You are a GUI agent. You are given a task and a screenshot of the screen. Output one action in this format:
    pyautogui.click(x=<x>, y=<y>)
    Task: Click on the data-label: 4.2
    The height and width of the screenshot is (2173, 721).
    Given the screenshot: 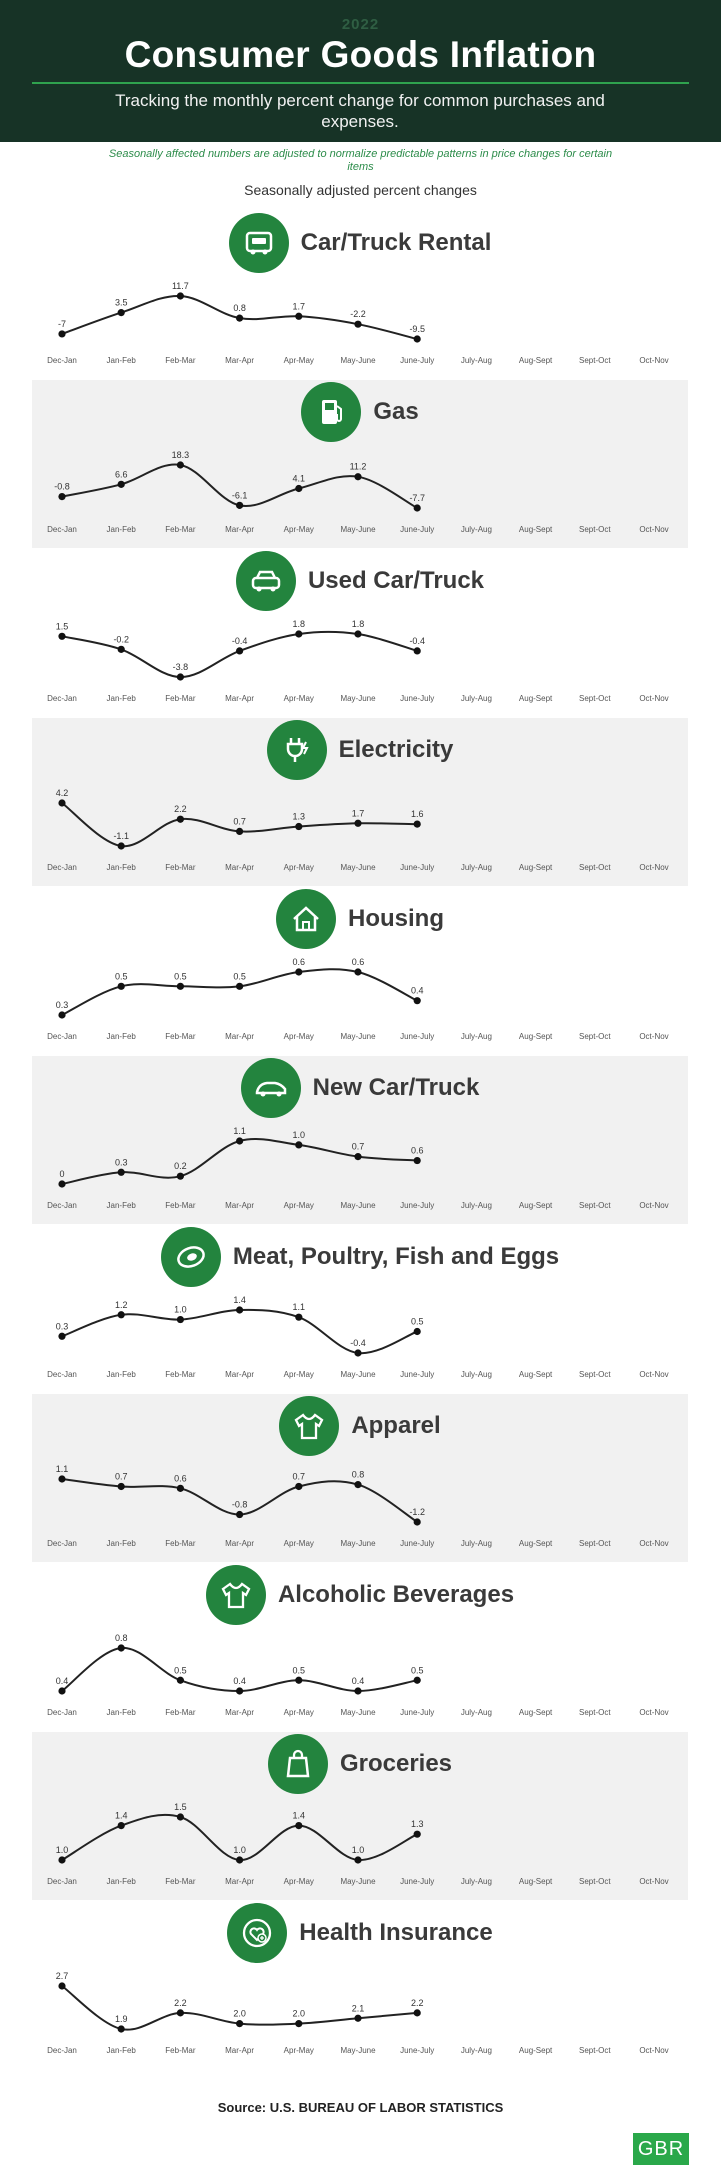 What is the action you would take?
    pyautogui.click(x=62, y=793)
    